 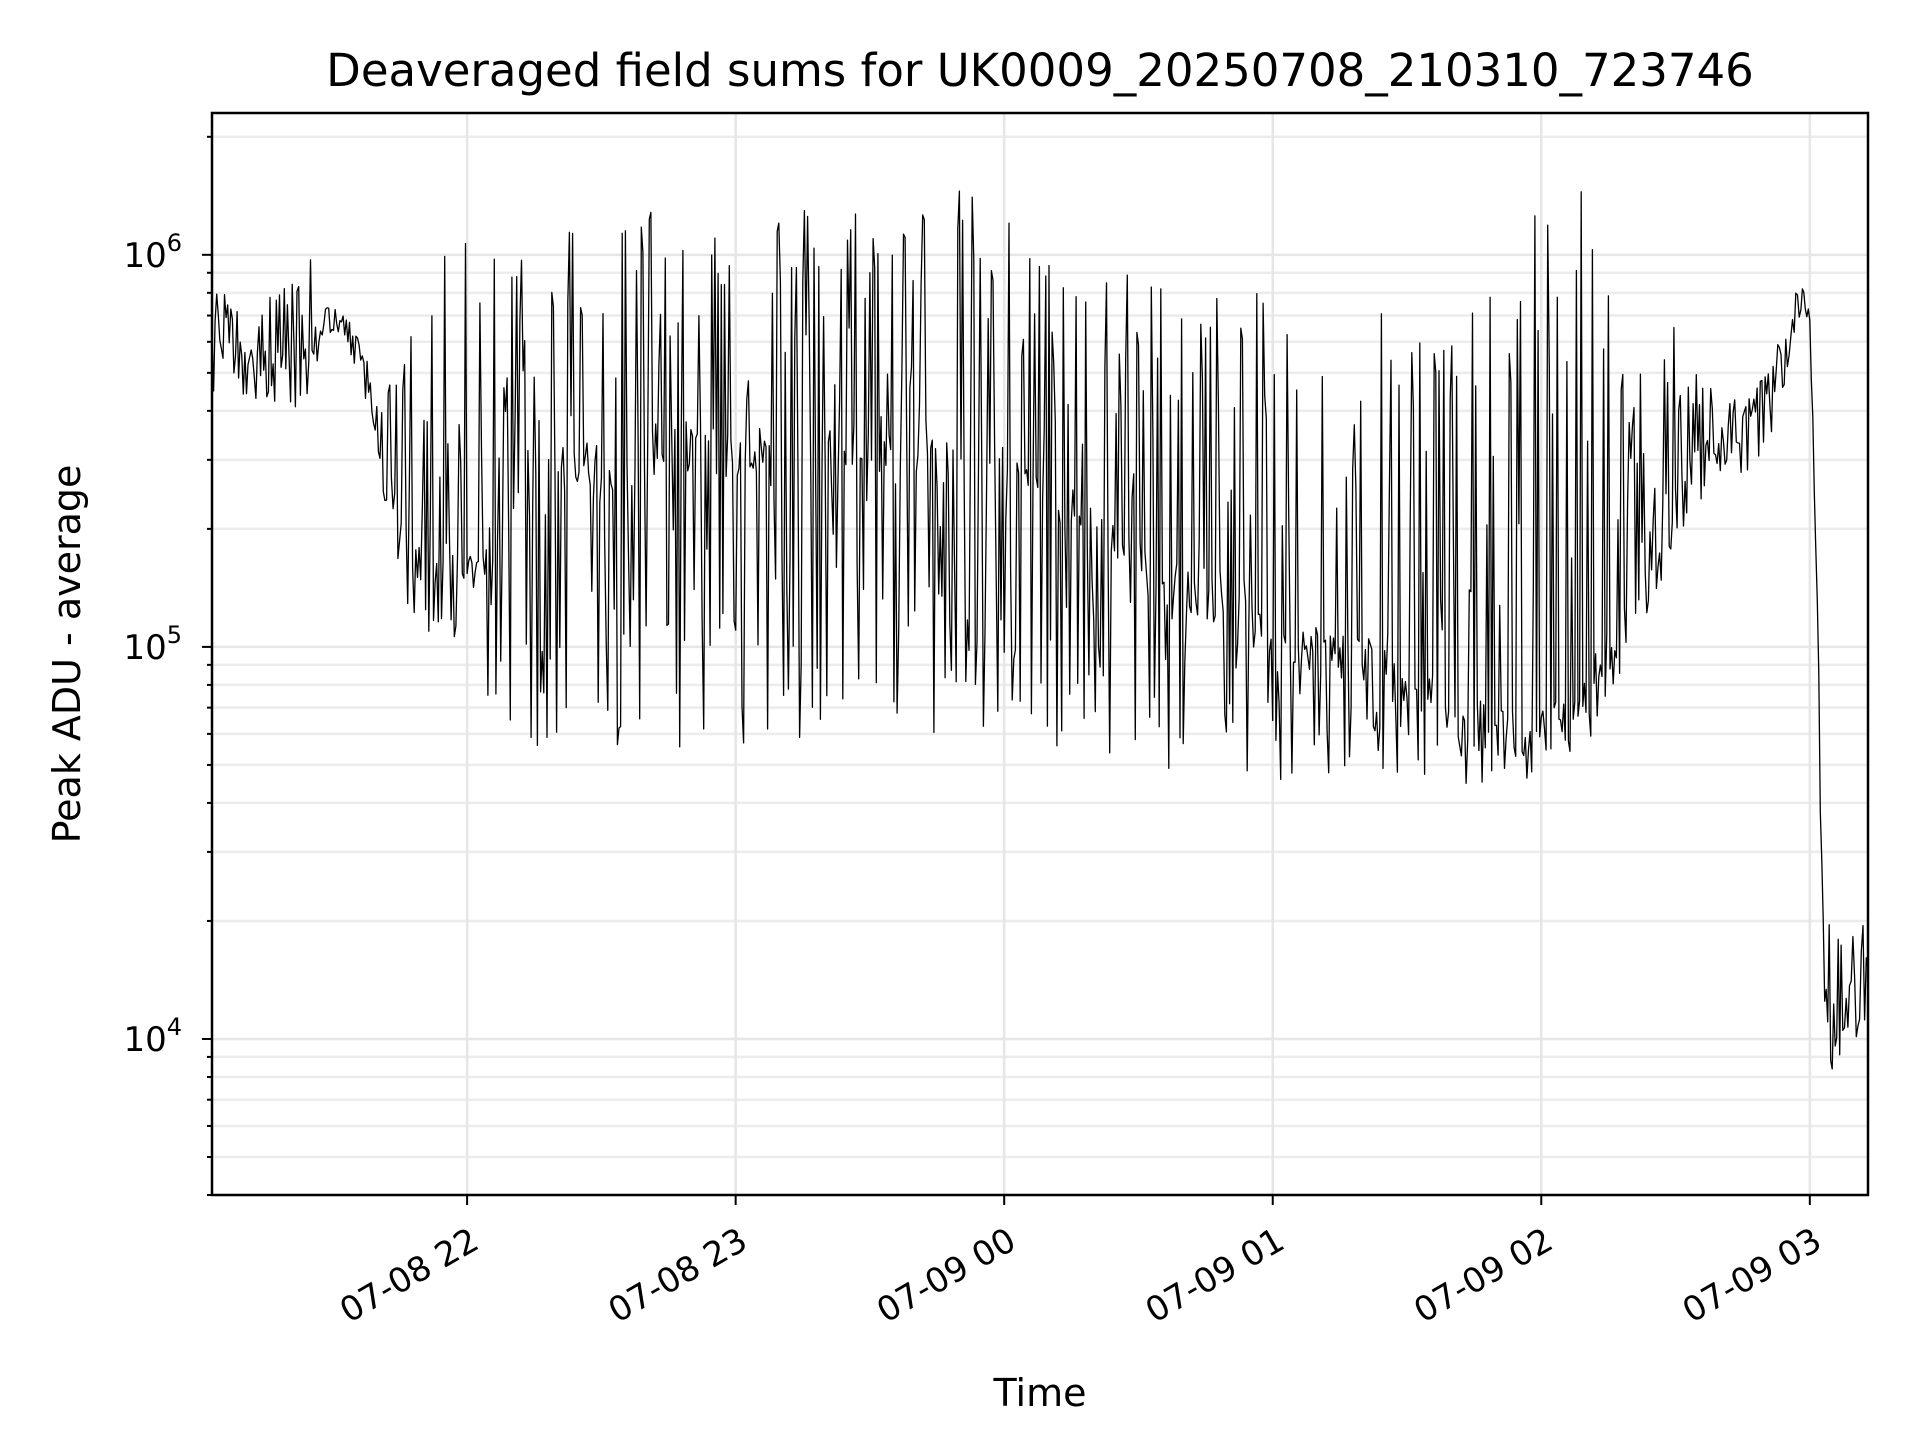 I want to click on x-tick-label: 07-09 02, so click(x=1483, y=1275).